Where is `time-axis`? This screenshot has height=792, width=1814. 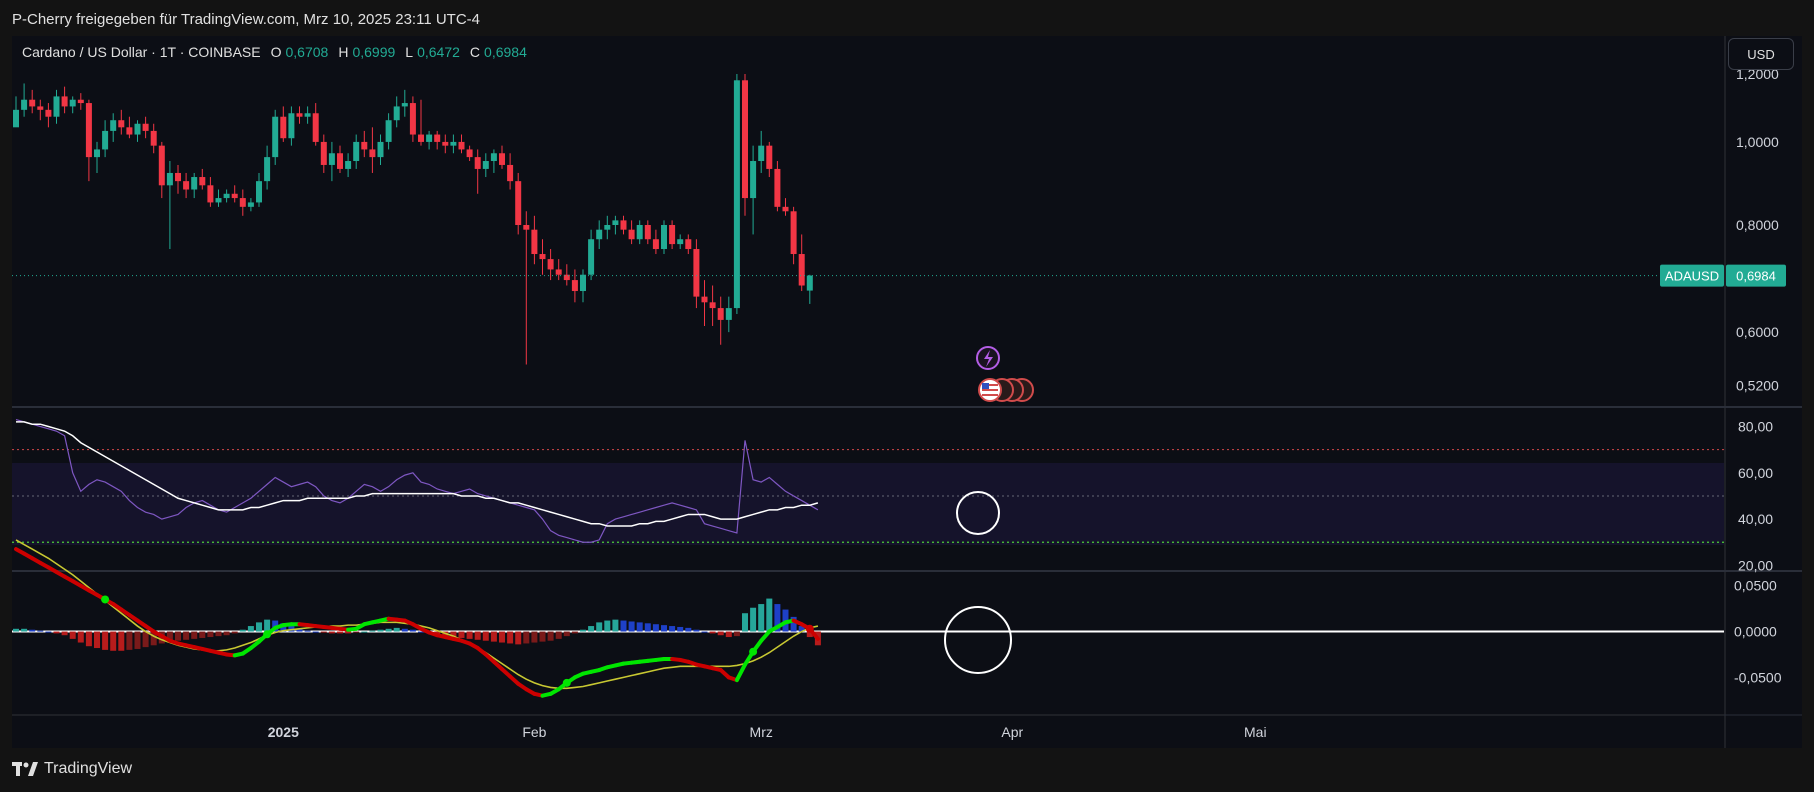 time-axis is located at coordinates (868, 732).